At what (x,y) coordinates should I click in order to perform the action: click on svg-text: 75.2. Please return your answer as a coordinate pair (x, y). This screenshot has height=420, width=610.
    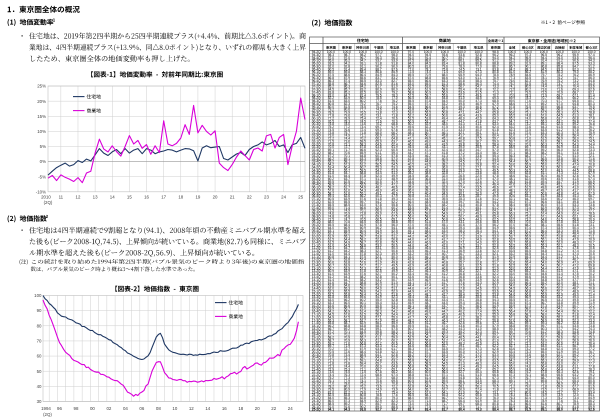
    Looking at the image, I should click on (394, 104).